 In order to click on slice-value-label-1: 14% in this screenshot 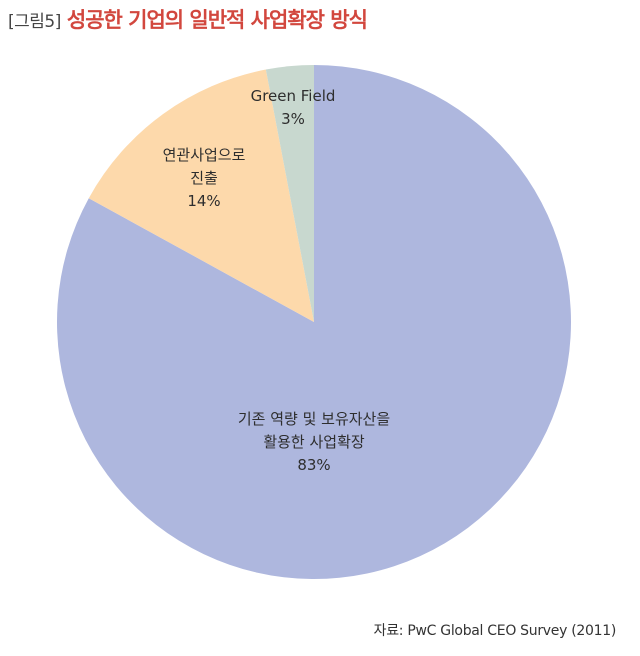, I will do `click(203, 201)`.